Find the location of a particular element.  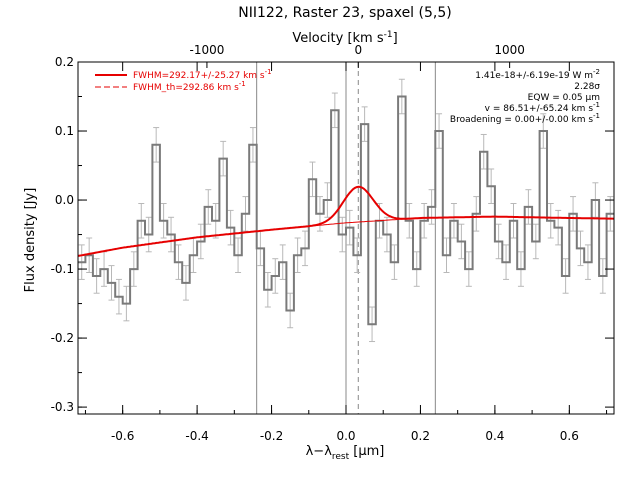

x-tick-label: 0.2 is located at coordinates (420, 436).